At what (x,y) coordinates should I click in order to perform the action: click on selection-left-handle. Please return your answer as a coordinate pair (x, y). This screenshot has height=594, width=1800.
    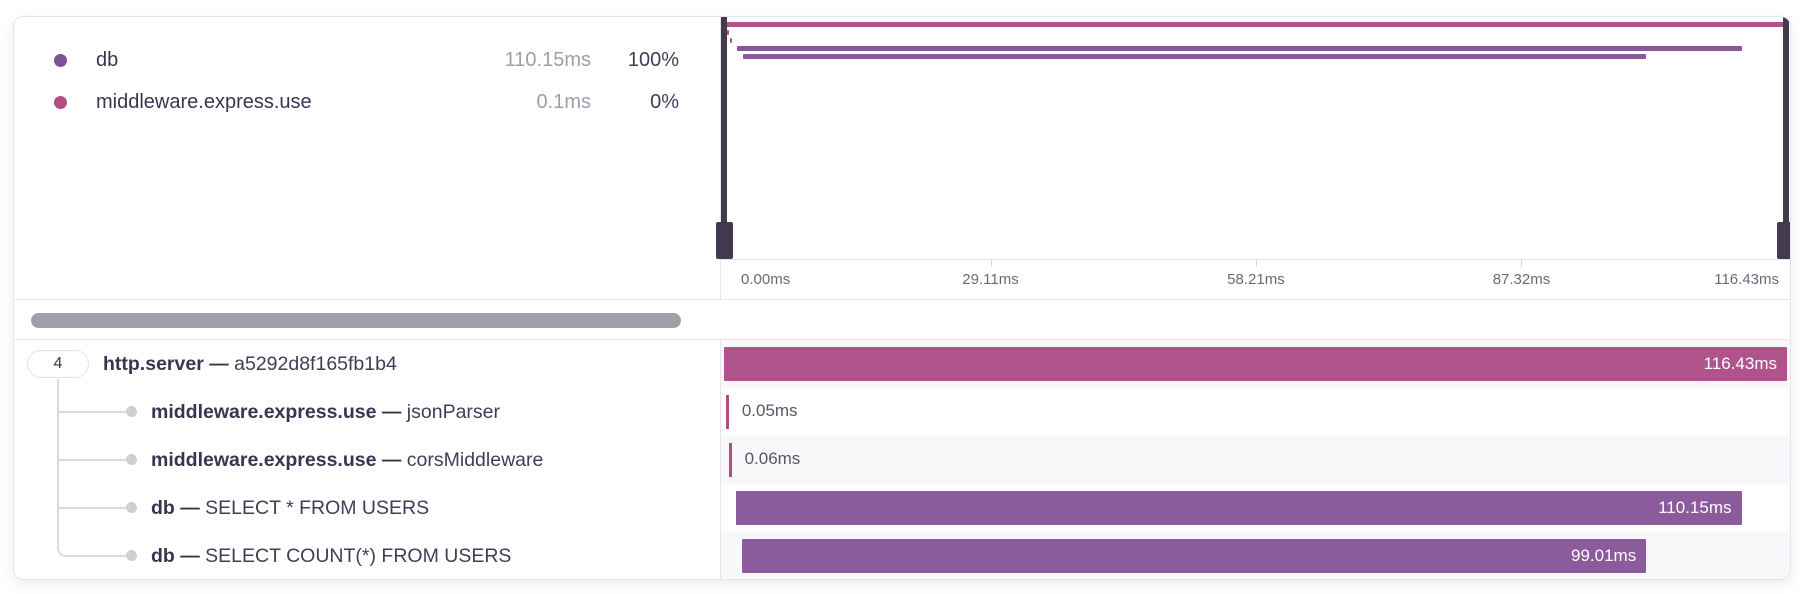
    Looking at the image, I should click on (724, 240).